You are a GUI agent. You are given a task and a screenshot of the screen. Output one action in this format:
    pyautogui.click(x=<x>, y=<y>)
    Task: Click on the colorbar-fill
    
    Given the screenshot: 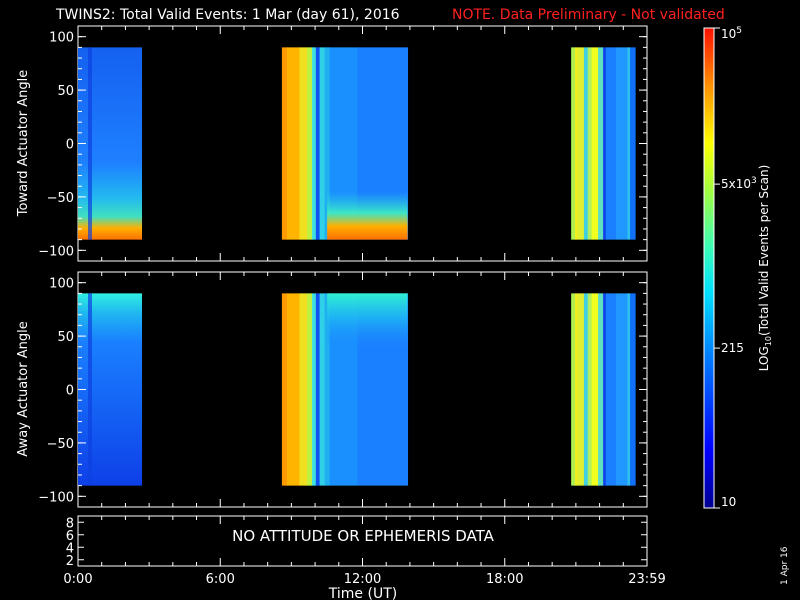 What is the action you would take?
    pyautogui.click(x=709, y=268)
    